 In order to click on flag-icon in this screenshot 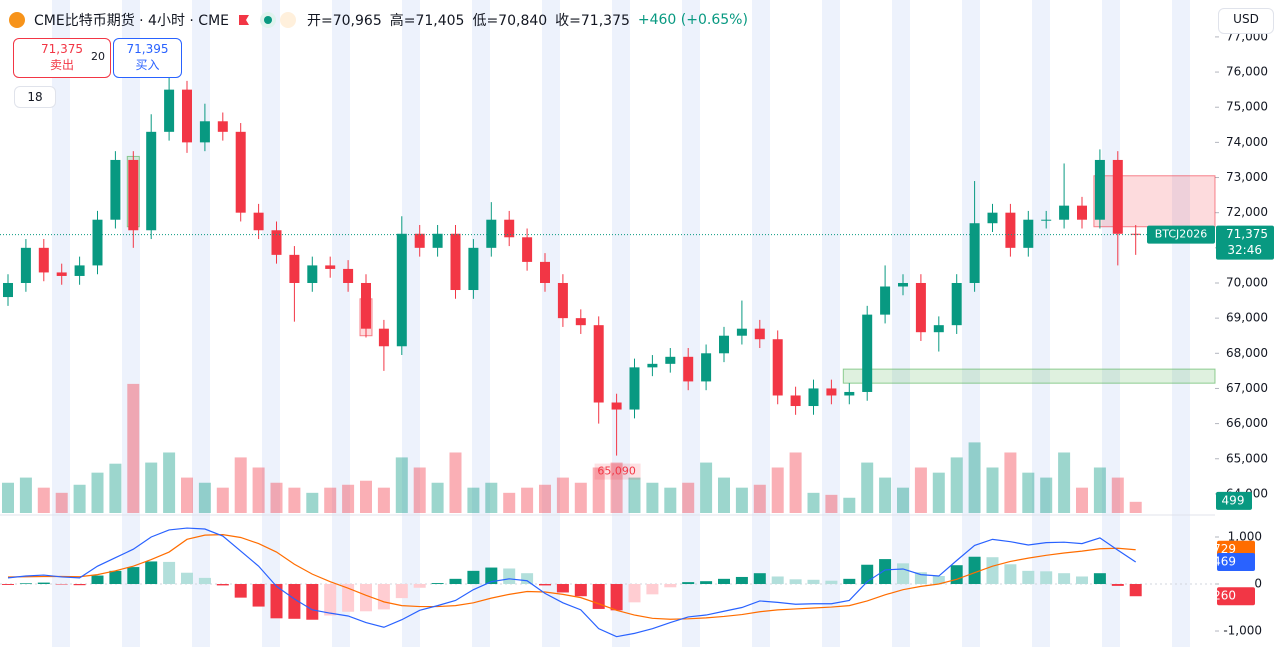, I will do `click(244, 20)`.